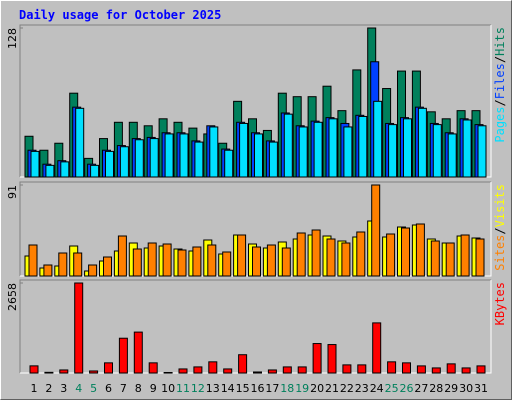 The width and height of the screenshot is (512, 400). I want to click on x-tick-label: 3, so click(63, 388).